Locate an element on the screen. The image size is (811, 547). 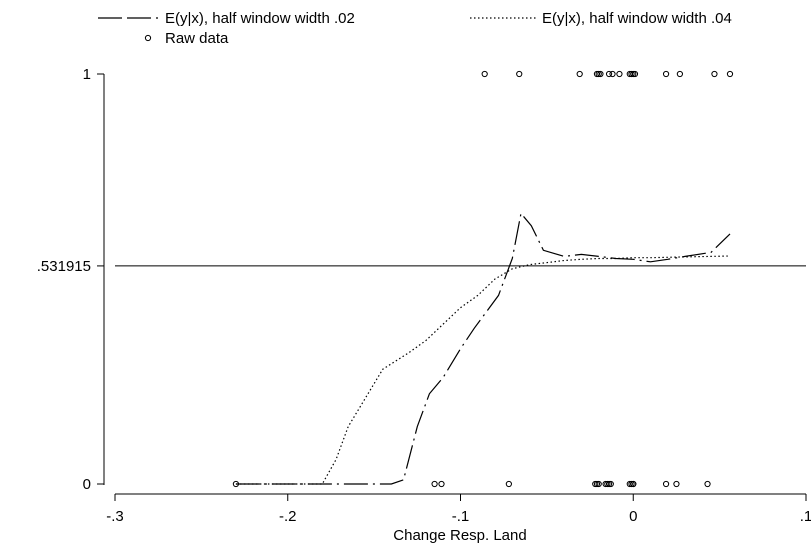
legend-swatch-circle is located at coordinates (148, 38).